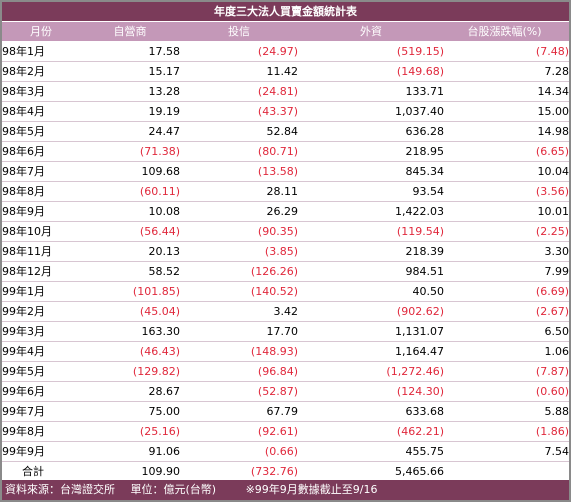 This screenshot has width=571, height=502. I want to click on header-month: 月份, so click(41, 31).